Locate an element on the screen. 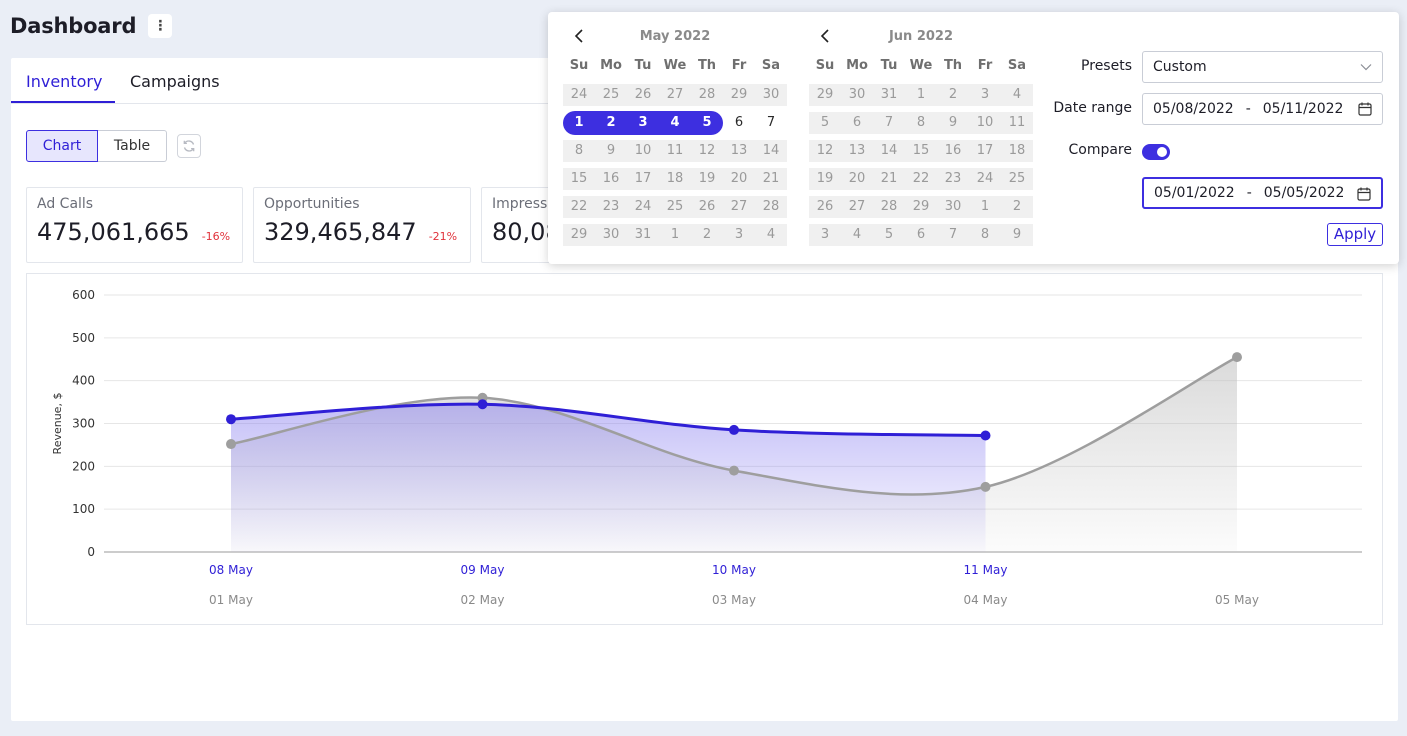 This screenshot has width=1407, height=736. tab-campaigns: Campaigns is located at coordinates (175, 81).